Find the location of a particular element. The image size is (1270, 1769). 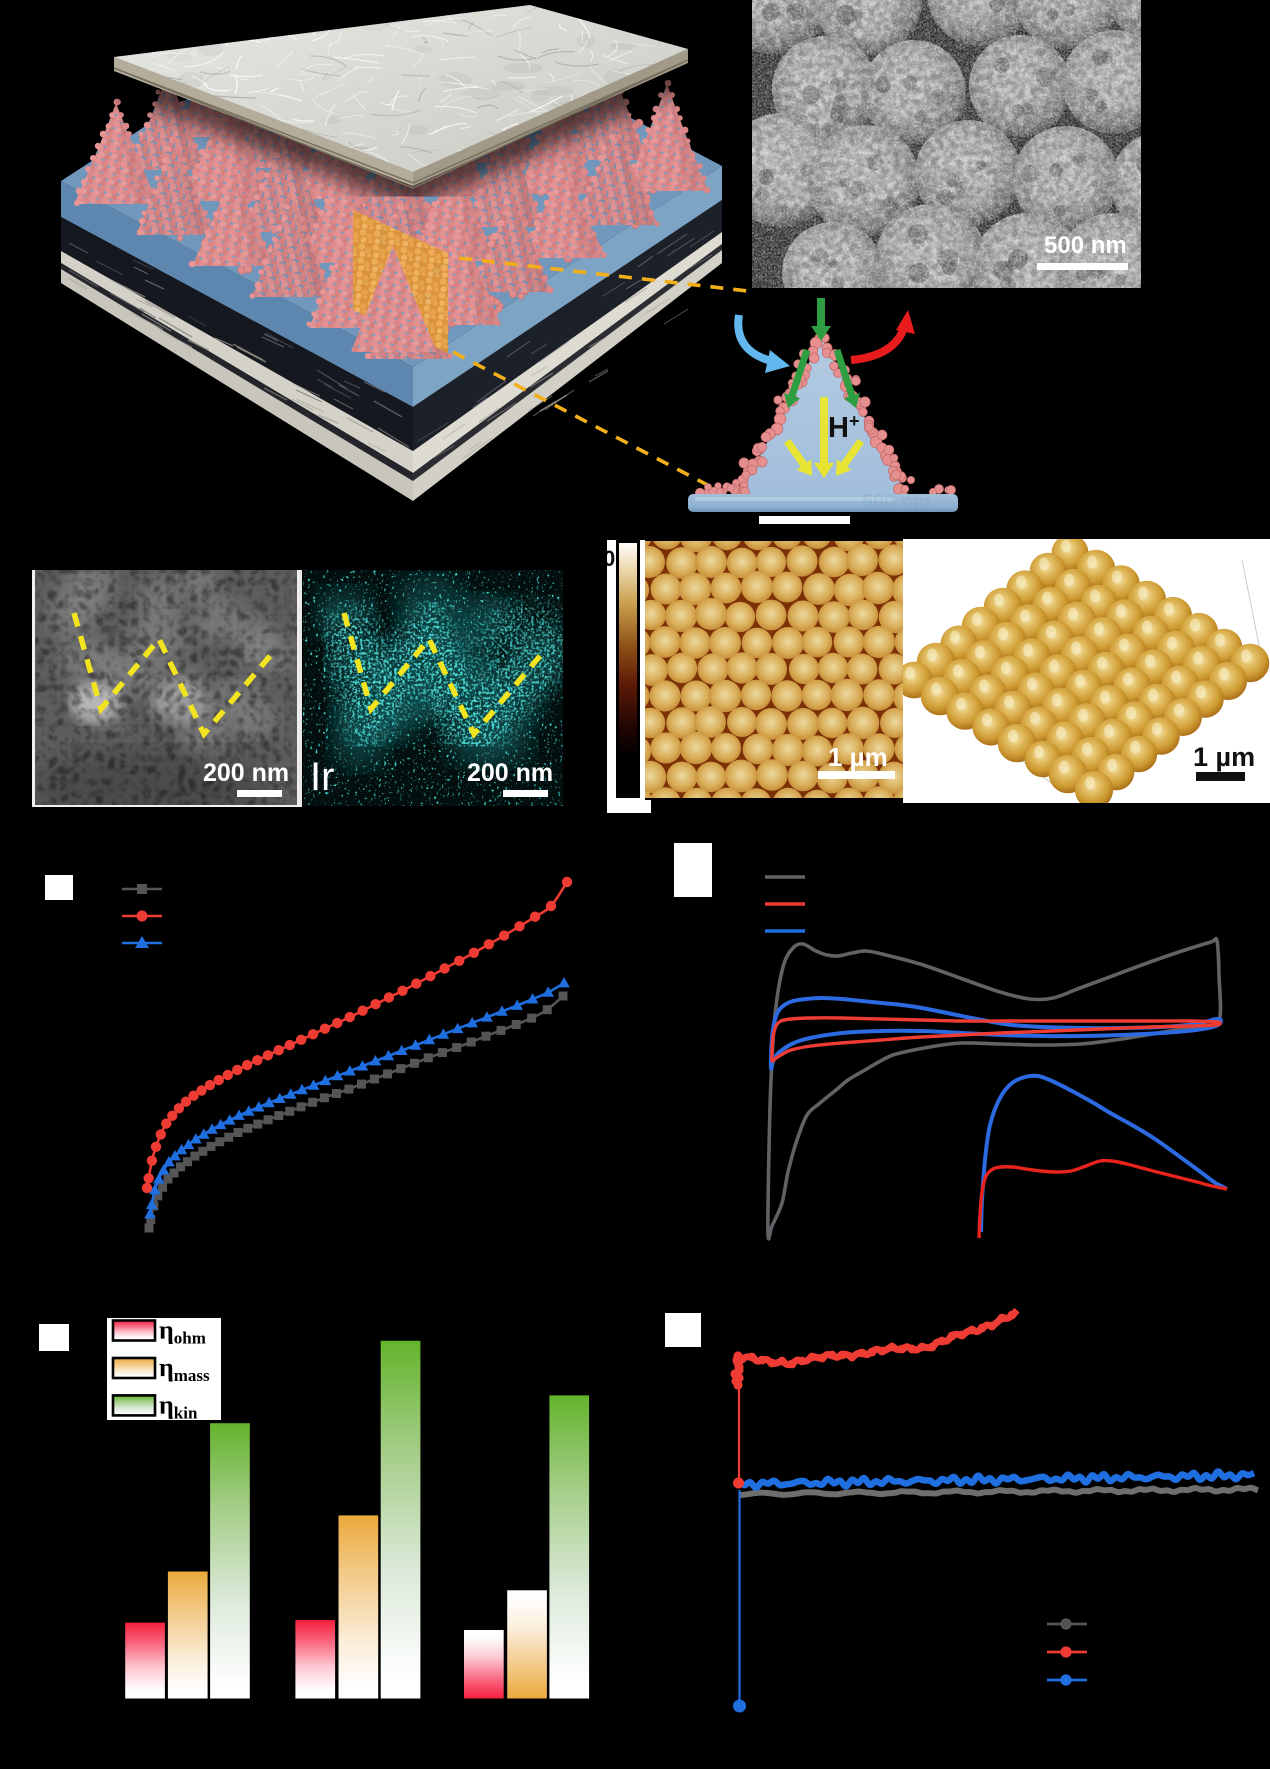

svg-text: Ir is located at coordinates (322, 777).